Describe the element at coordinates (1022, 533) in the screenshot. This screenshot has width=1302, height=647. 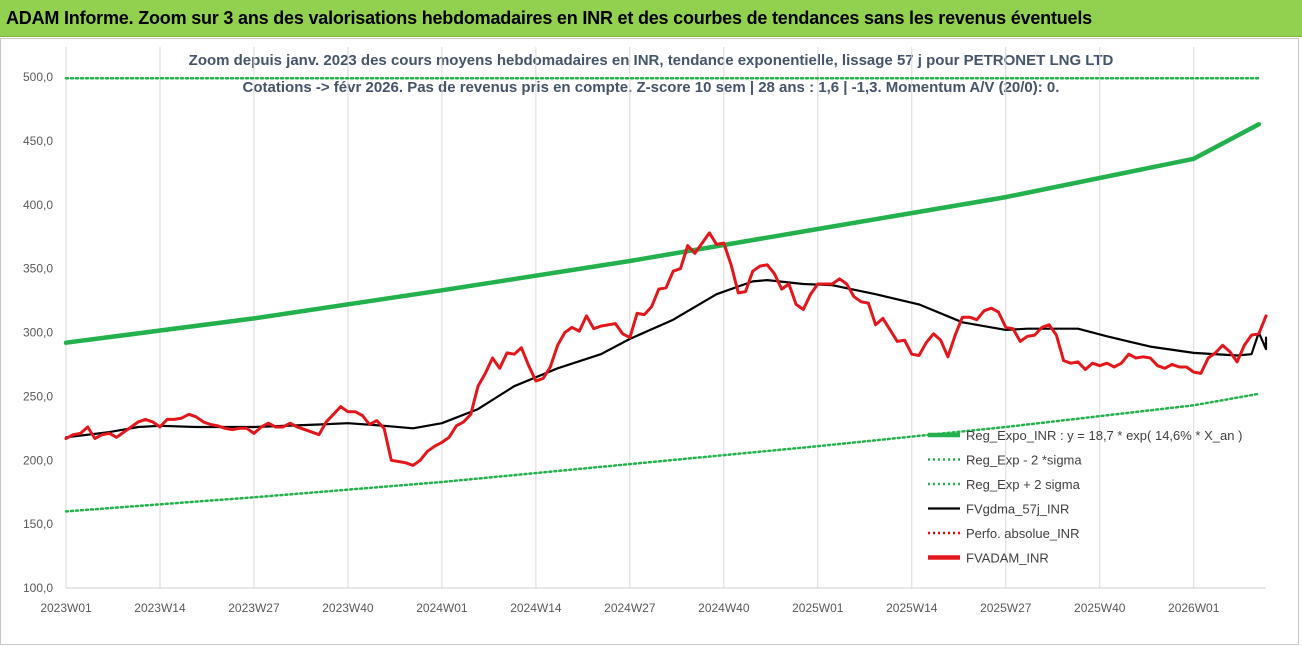
I see `legend-label-4: Perfo. absolue_INR` at that location.